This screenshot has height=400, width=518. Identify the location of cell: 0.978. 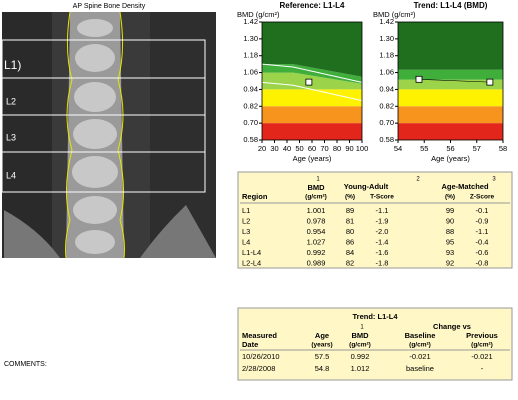
(316, 220).